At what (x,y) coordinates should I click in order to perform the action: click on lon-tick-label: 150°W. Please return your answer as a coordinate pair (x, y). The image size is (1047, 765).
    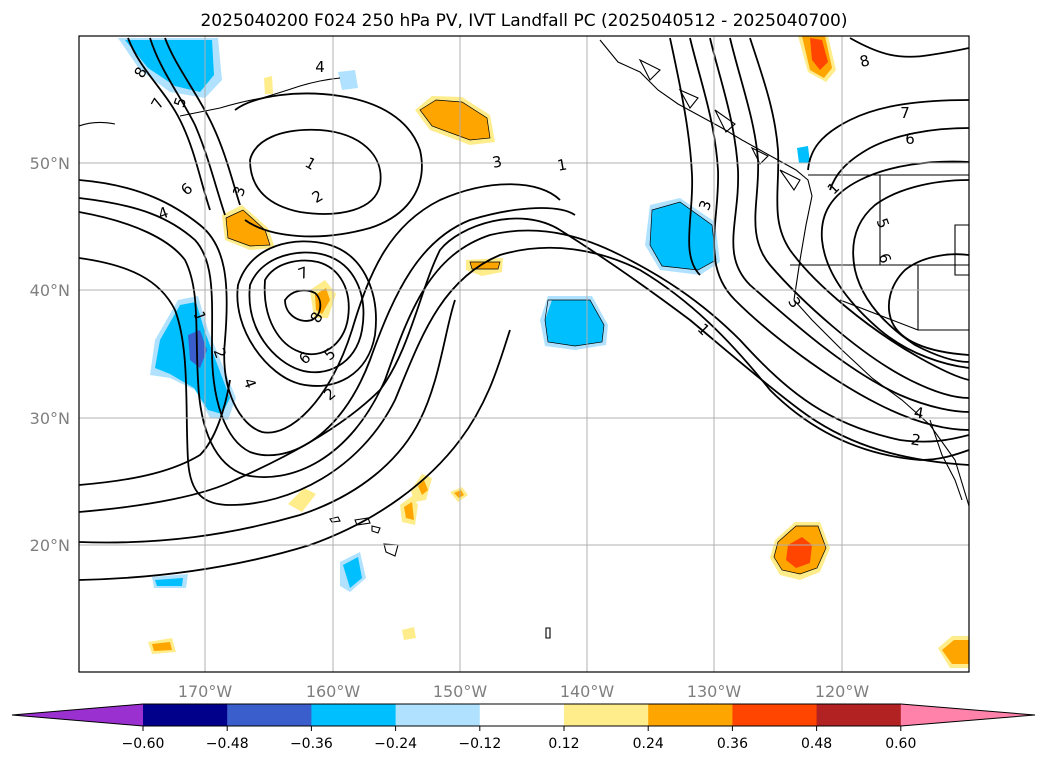
    Looking at the image, I should click on (460, 691).